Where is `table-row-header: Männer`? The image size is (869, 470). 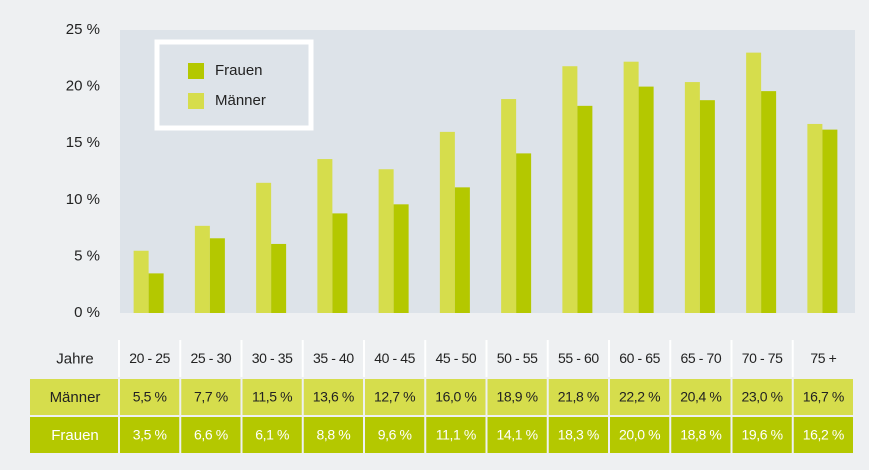
table-row-header: Männer is located at coordinates (75, 397).